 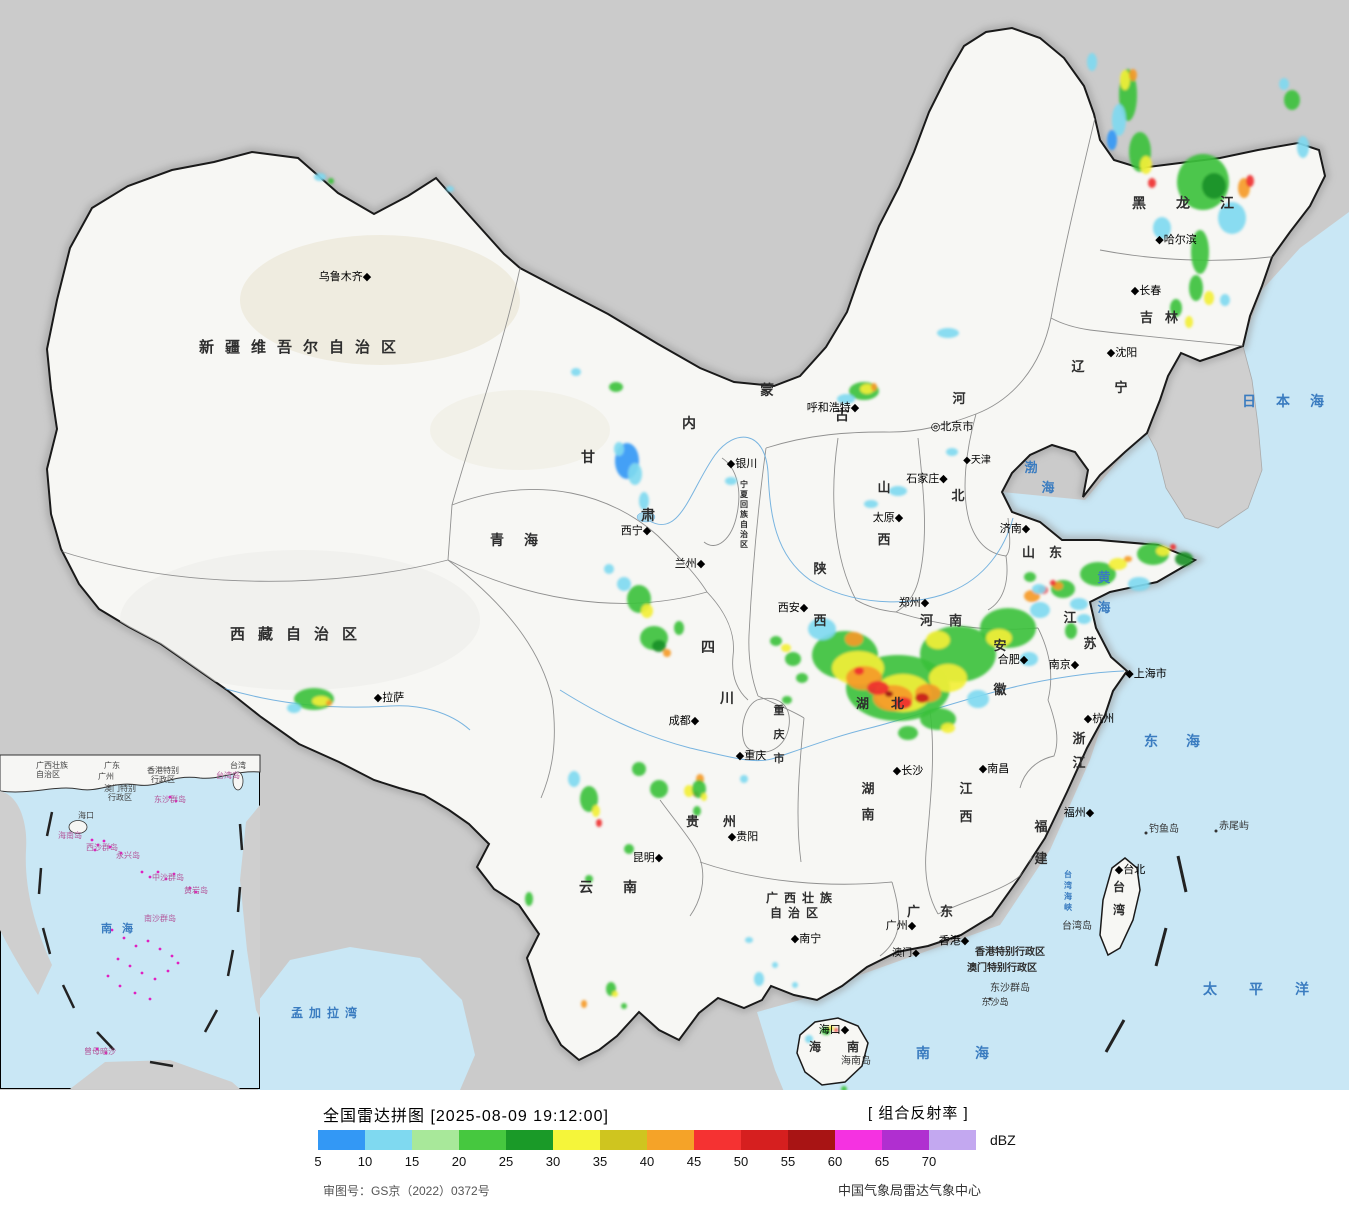 I want to click on inset-label: 台湾, so click(x=238, y=765).